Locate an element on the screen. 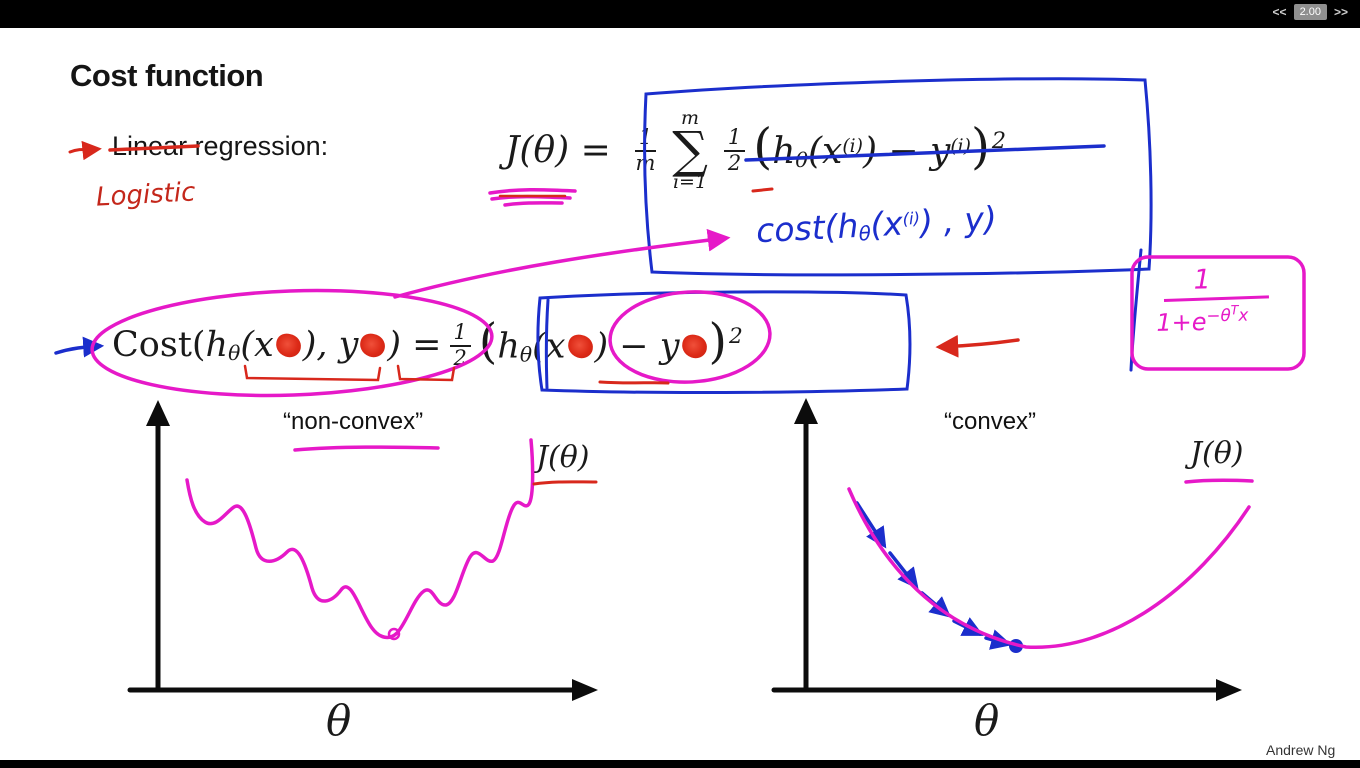  cost-term-formula: Cost(hθ(x), y) = 1 2 (hθ(x) − y)2 is located at coordinates (427, 345).